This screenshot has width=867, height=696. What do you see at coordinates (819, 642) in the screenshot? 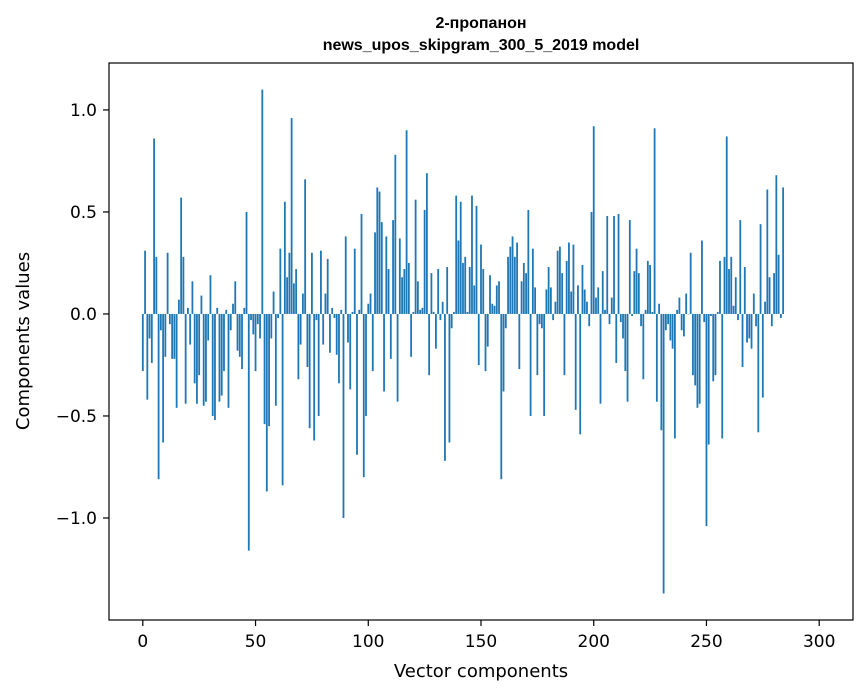
I see `x-tick-label: 300` at bounding box center [819, 642].